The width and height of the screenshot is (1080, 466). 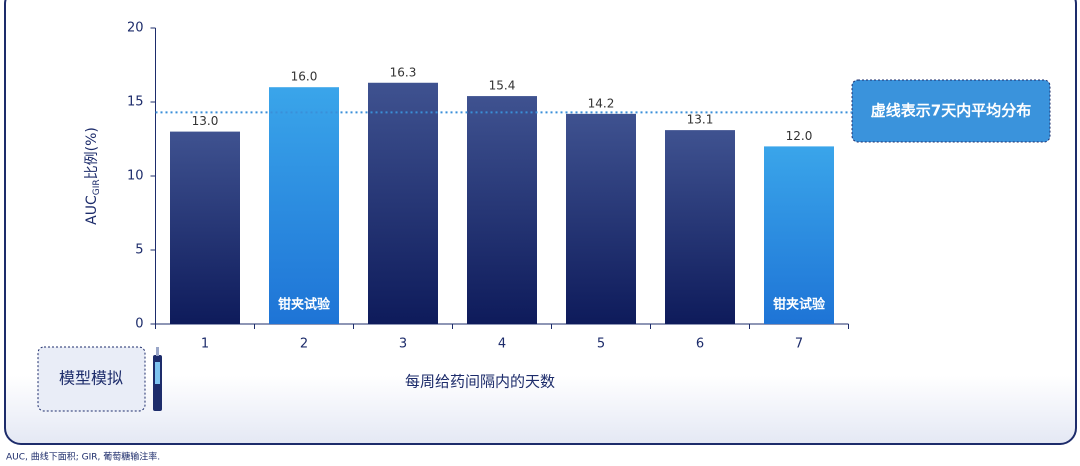 What do you see at coordinates (205, 344) in the screenshot?
I see `x-tick-label: 1` at bounding box center [205, 344].